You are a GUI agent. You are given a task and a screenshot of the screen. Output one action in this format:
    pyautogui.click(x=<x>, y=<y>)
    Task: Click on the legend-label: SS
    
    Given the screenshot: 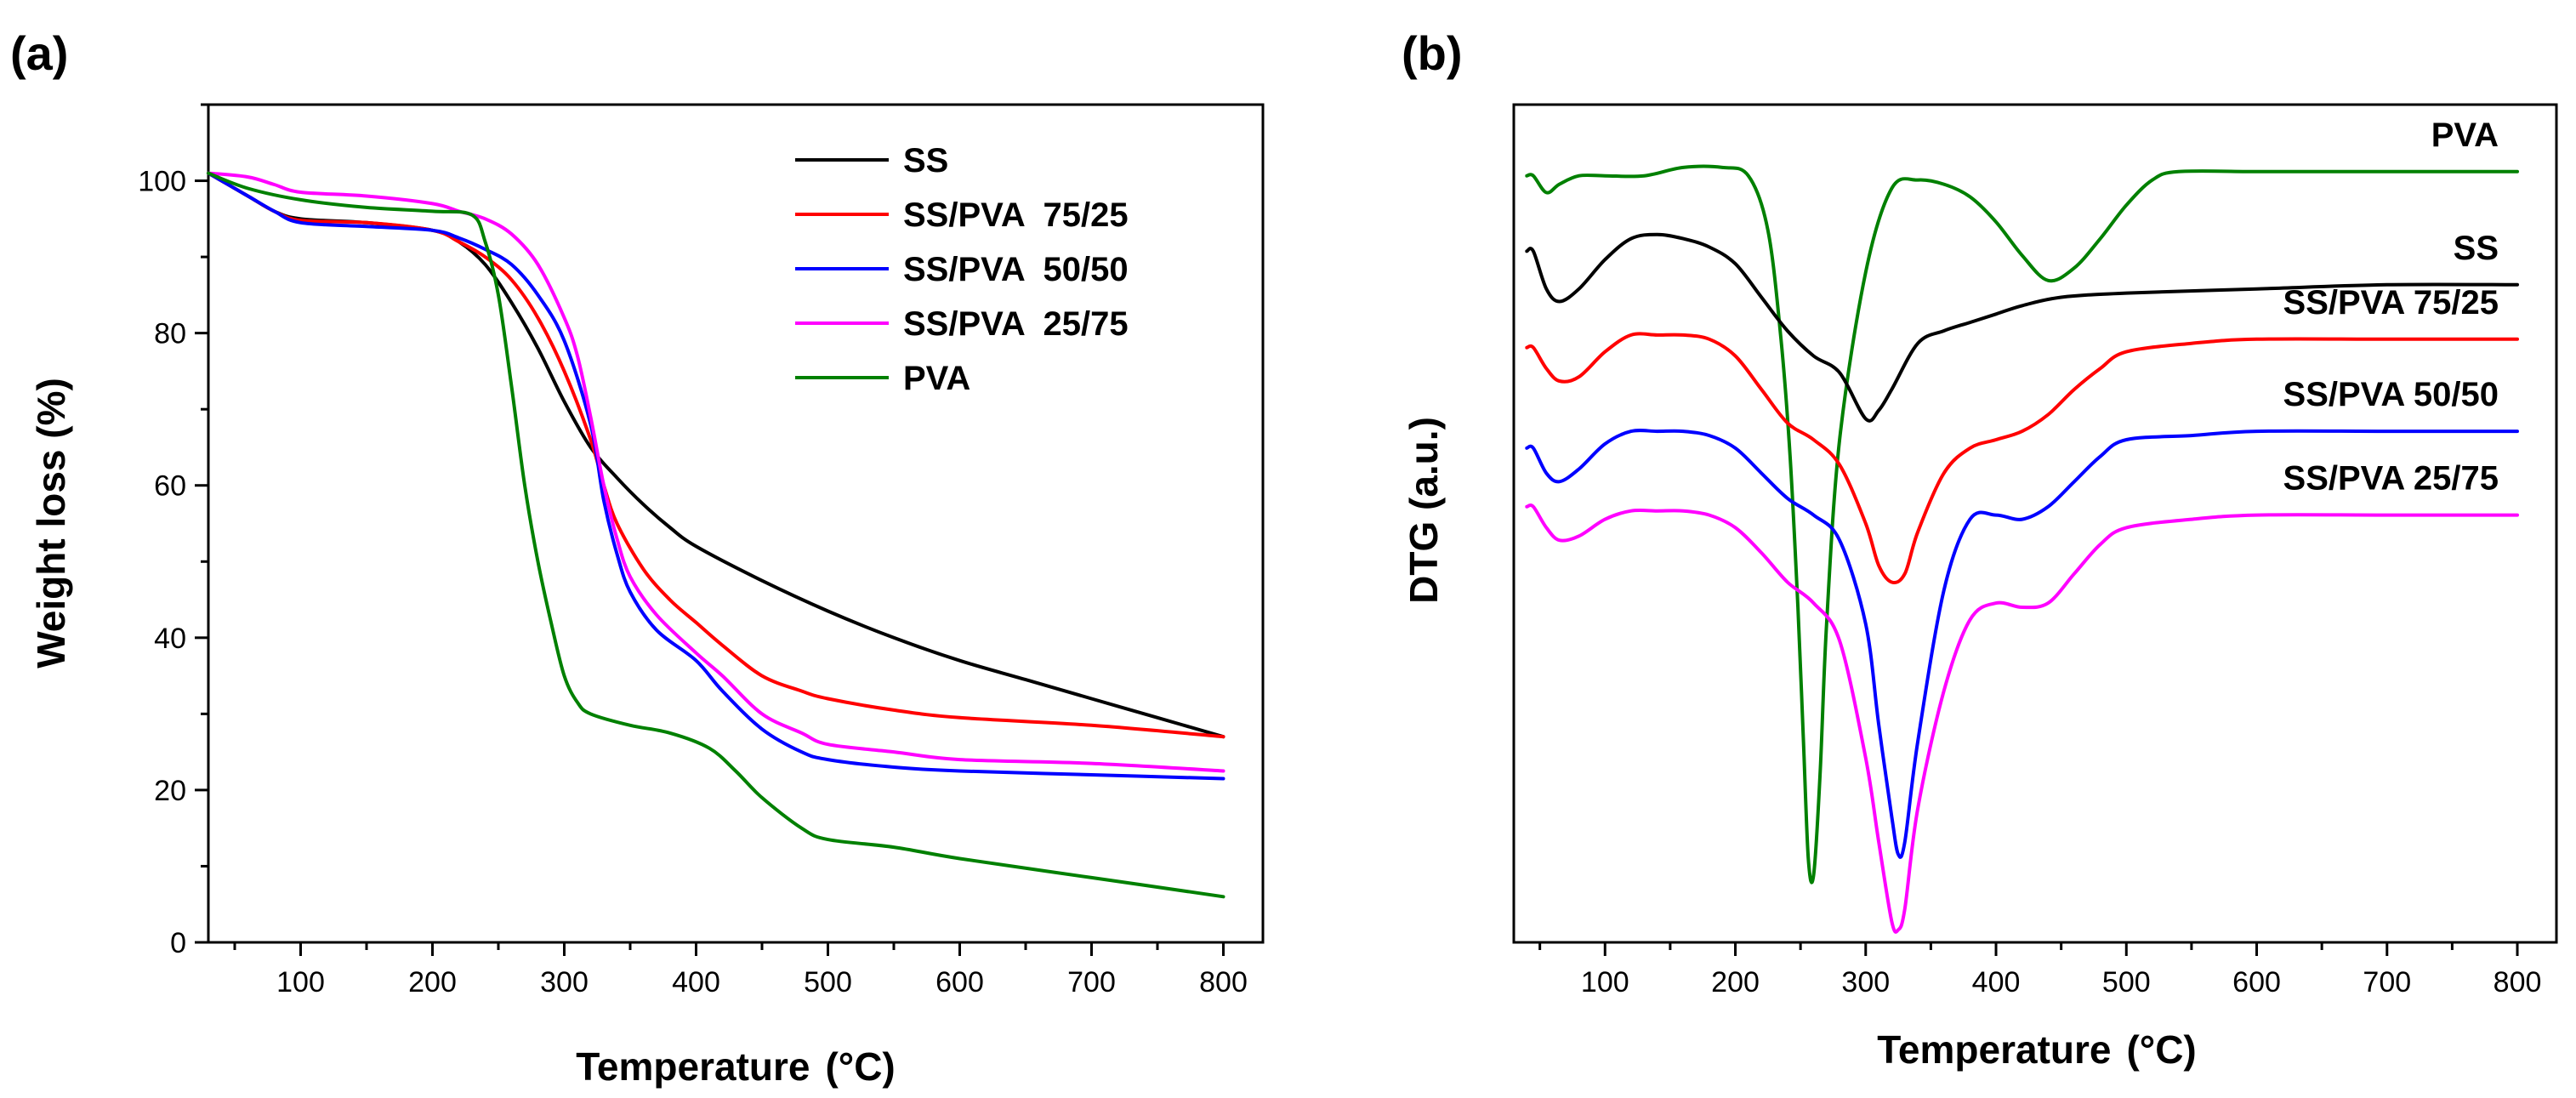 What is the action you would take?
    pyautogui.click(x=925, y=160)
    